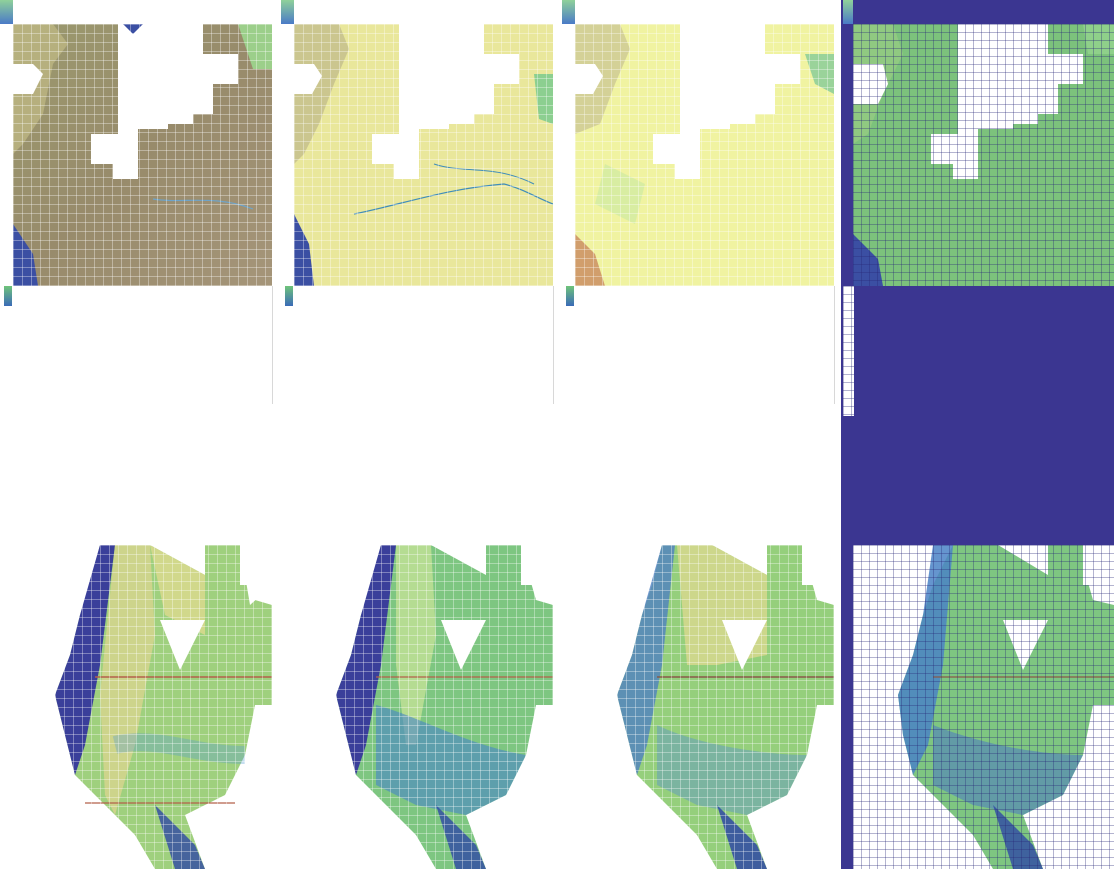  What do you see at coordinates (704, 155) in the screenshot?
I see `map-panel-row1-col3` at bounding box center [704, 155].